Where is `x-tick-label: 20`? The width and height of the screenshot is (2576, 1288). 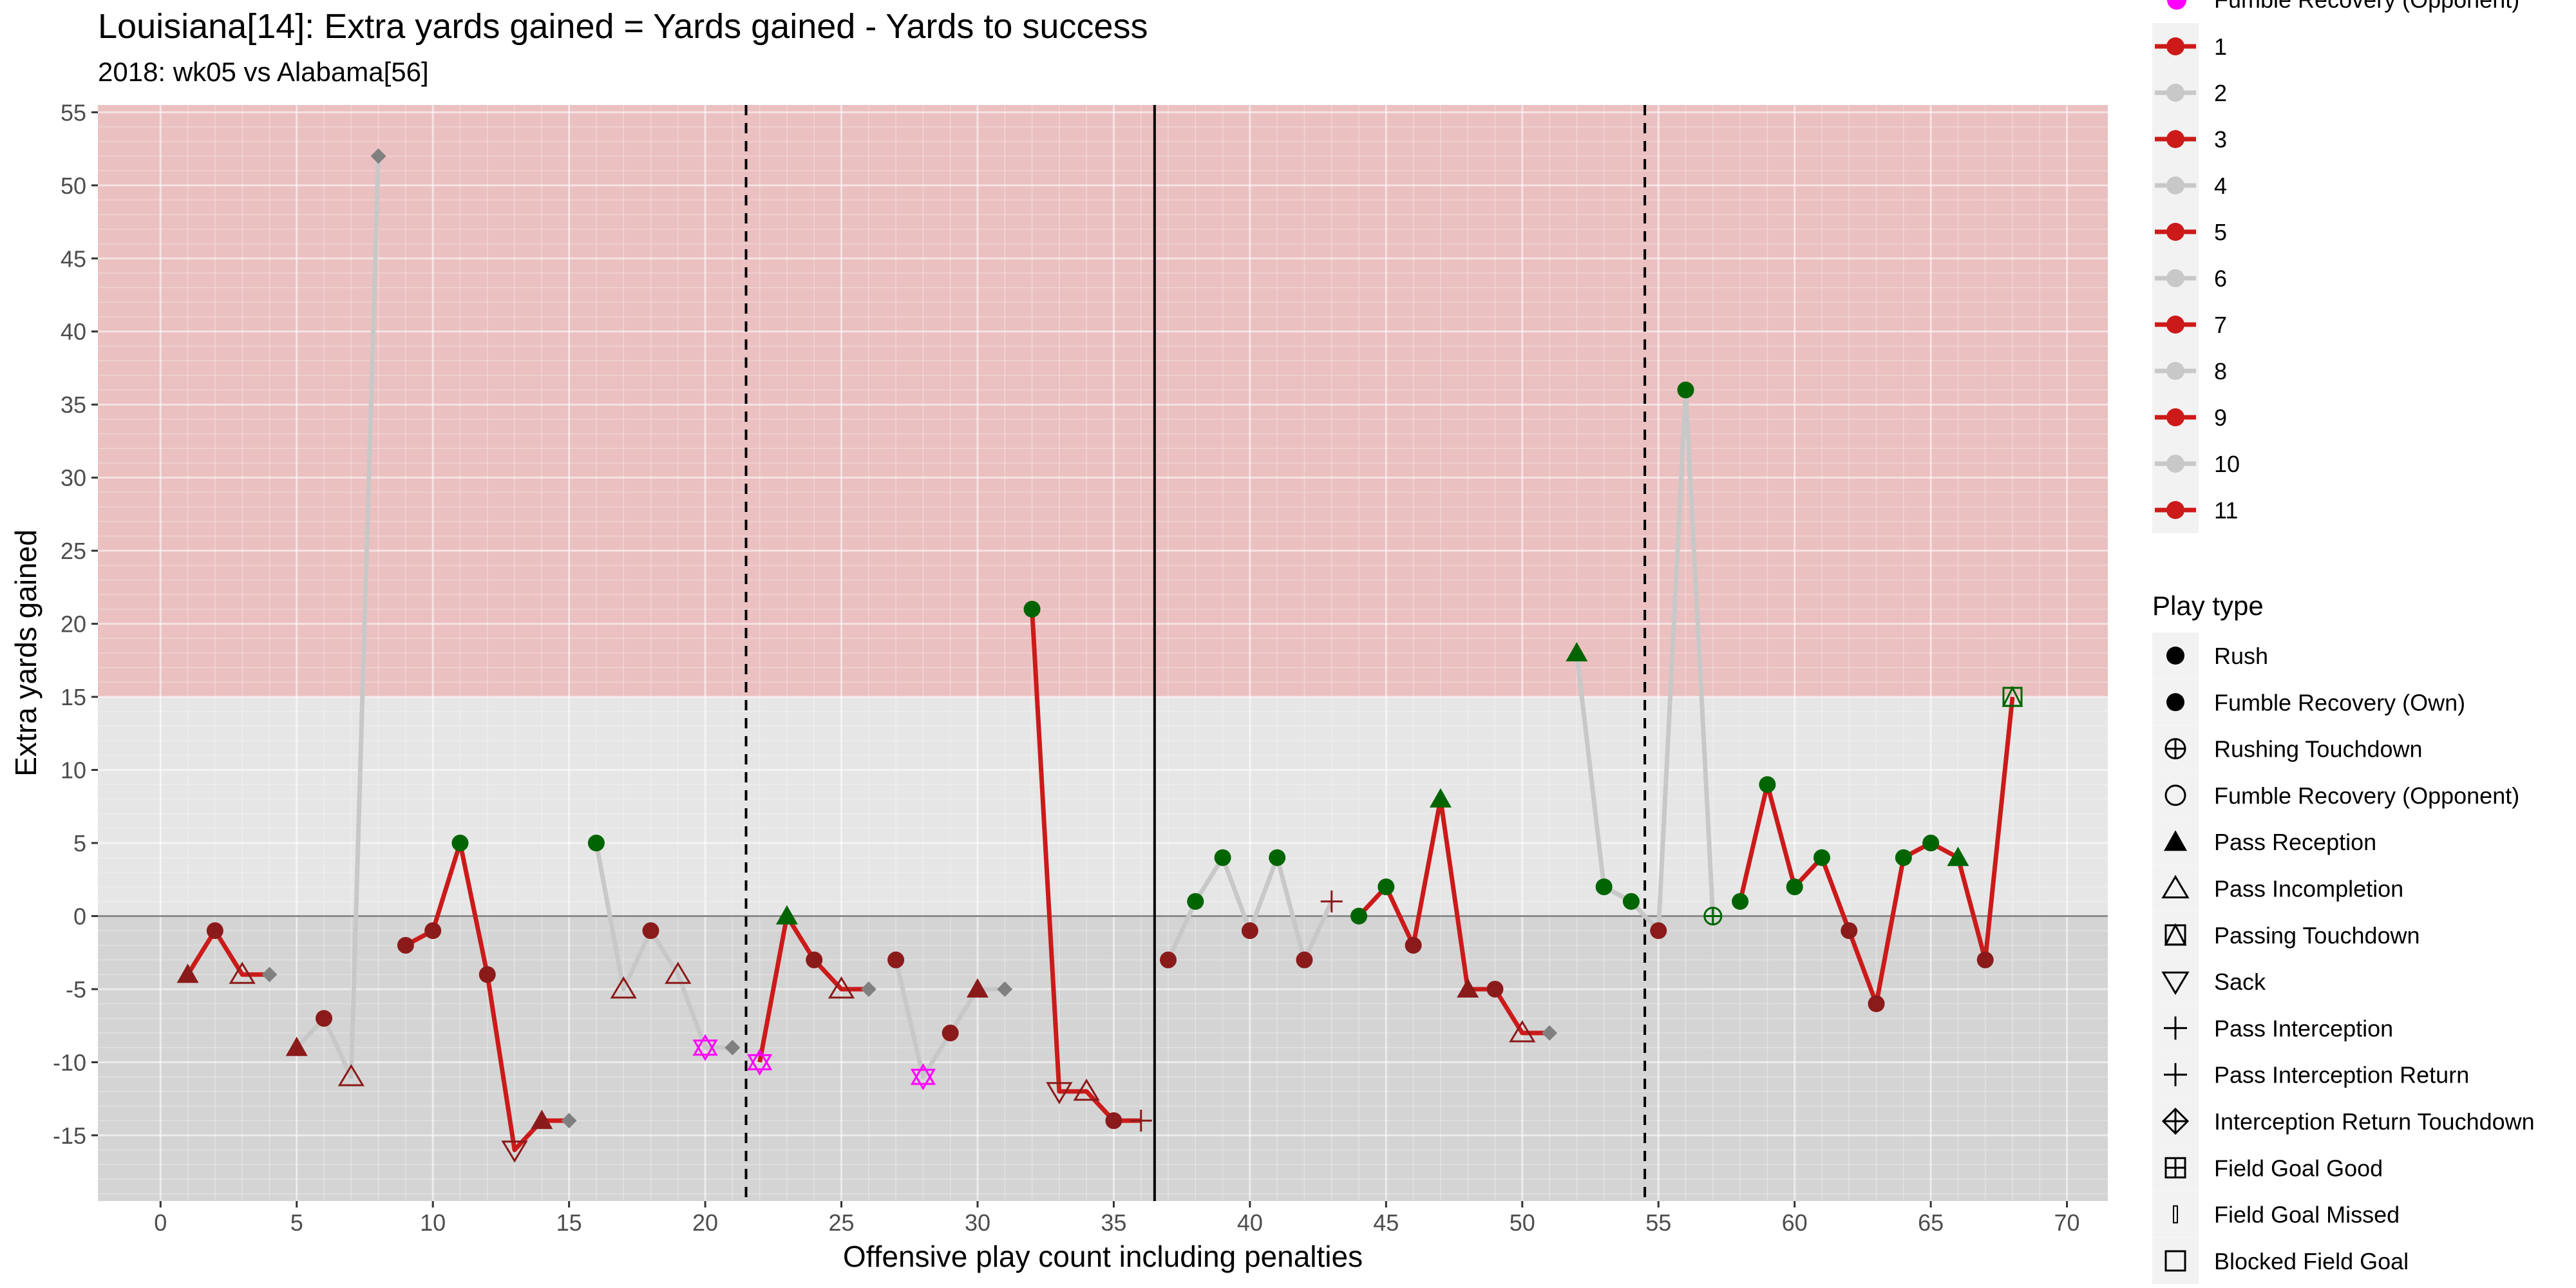 x-tick-label: 20 is located at coordinates (705, 1222).